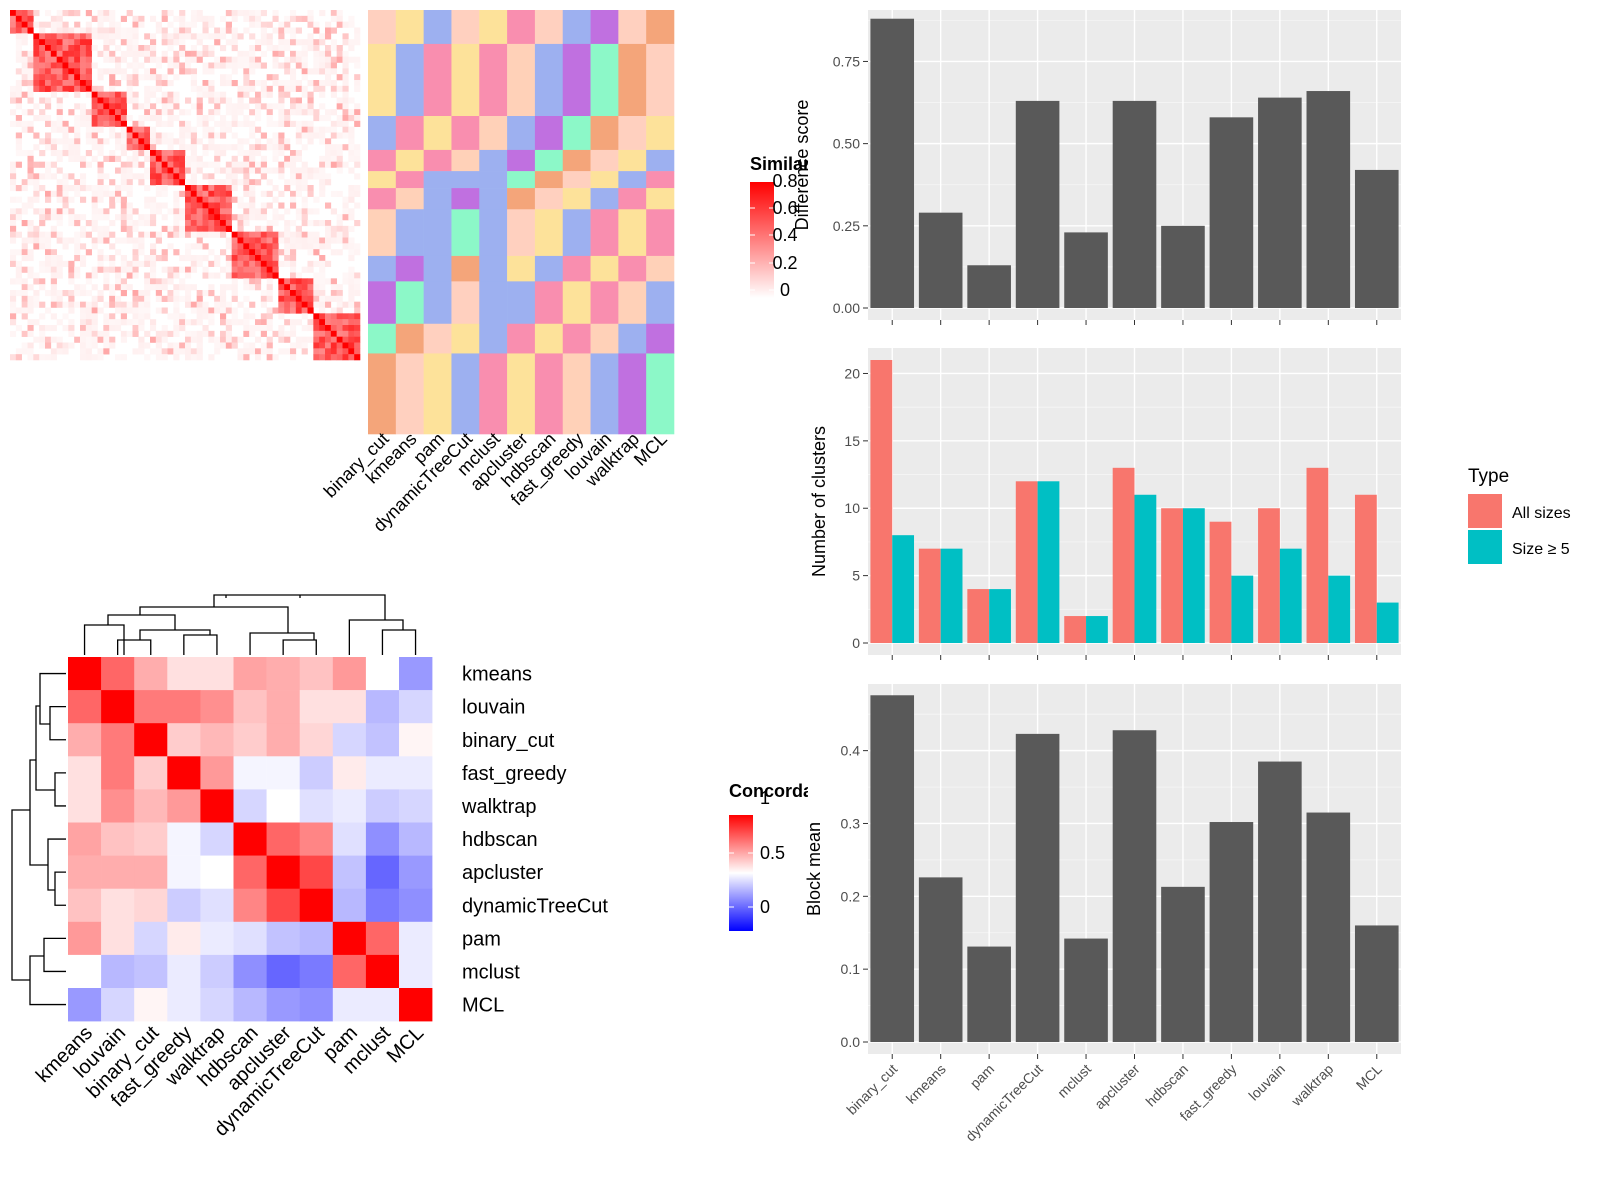  I want to click on bar-size5, so click(1339, 609).